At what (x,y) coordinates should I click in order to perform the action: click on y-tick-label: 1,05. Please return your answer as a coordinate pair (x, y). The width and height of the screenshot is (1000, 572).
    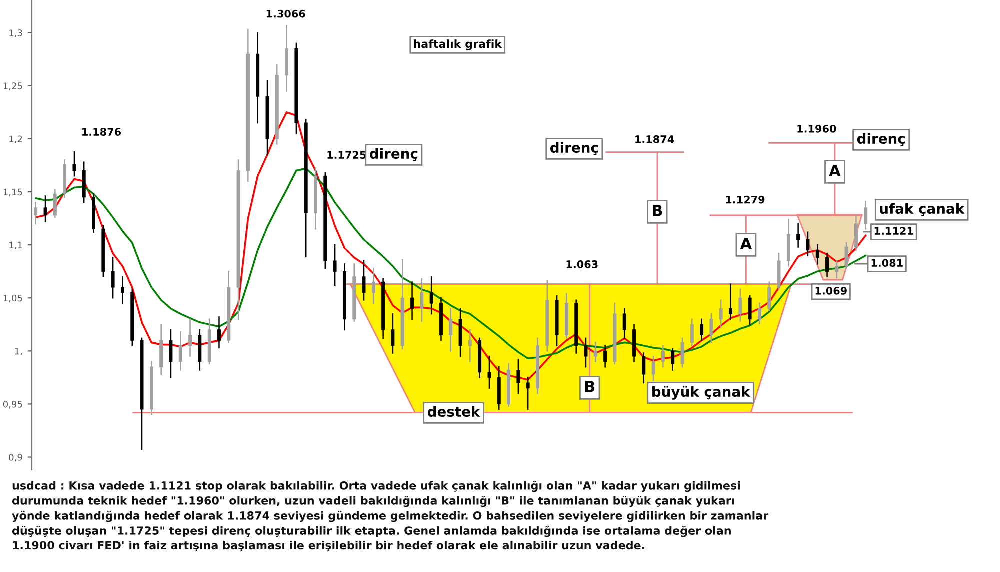
    Looking at the image, I should click on (13, 298).